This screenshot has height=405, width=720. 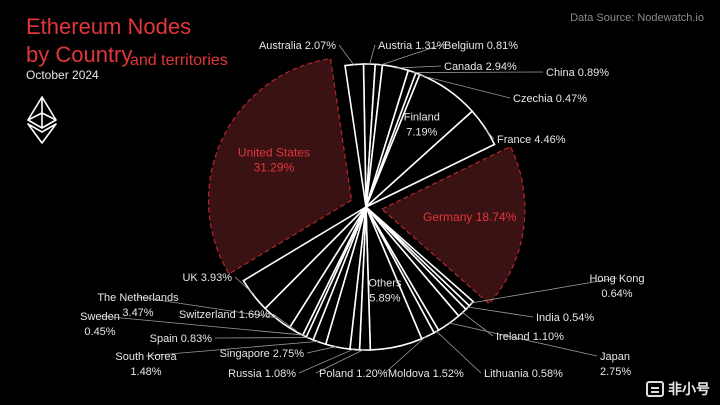 What do you see at coordinates (550, 99) in the screenshot?
I see `slice-label-czechia: Czechia 0.47%` at bounding box center [550, 99].